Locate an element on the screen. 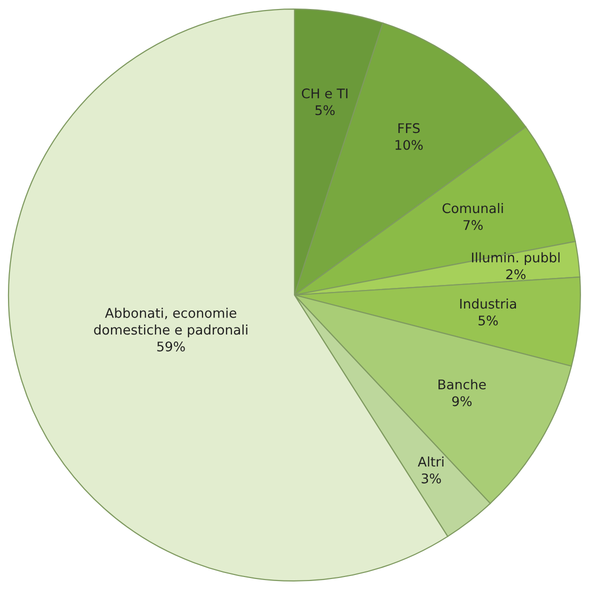 The image size is (589, 590). slice-label: Illumin. pubbl is located at coordinates (516, 259).